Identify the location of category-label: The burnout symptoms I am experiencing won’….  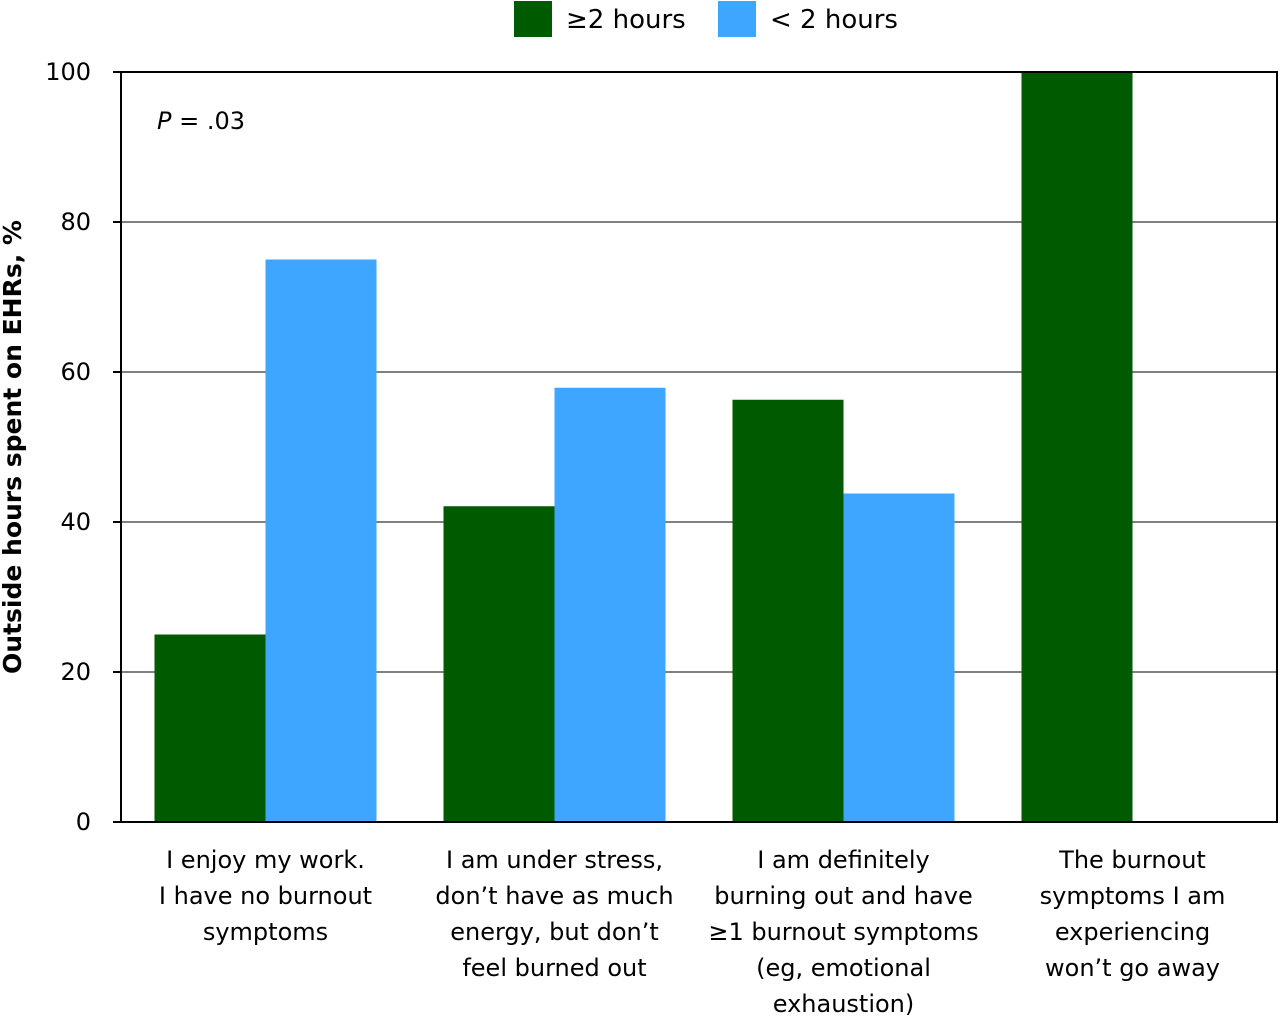
(1133, 914).